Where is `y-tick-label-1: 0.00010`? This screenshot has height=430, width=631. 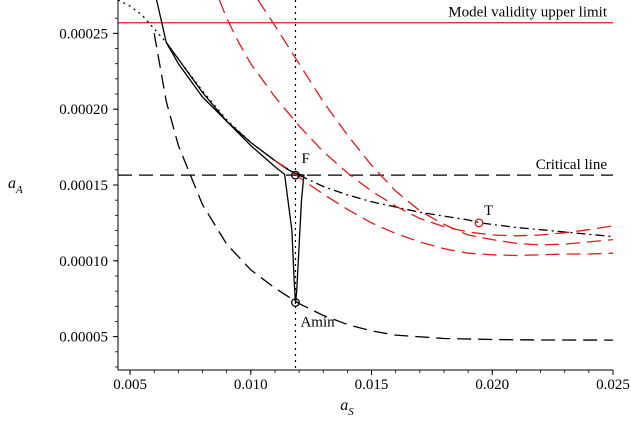 y-tick-label-1: 0.00010 is located at coordinates (83, 262).